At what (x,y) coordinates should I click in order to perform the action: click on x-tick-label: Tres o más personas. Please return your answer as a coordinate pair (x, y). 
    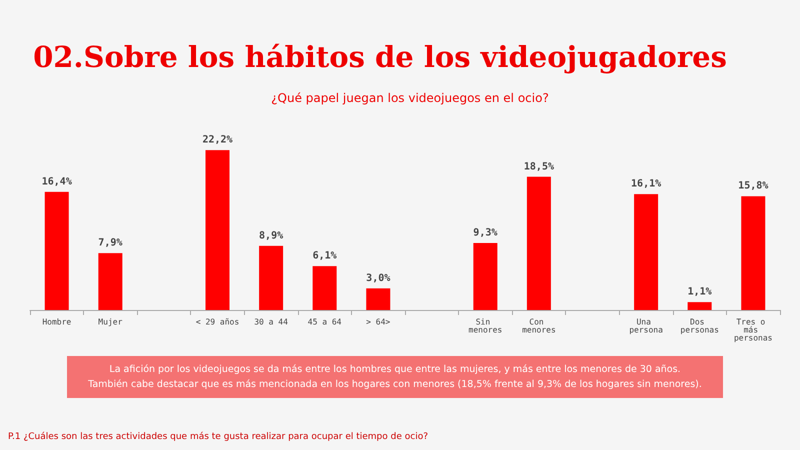
    Looking at the image, I should click on (753, 330).